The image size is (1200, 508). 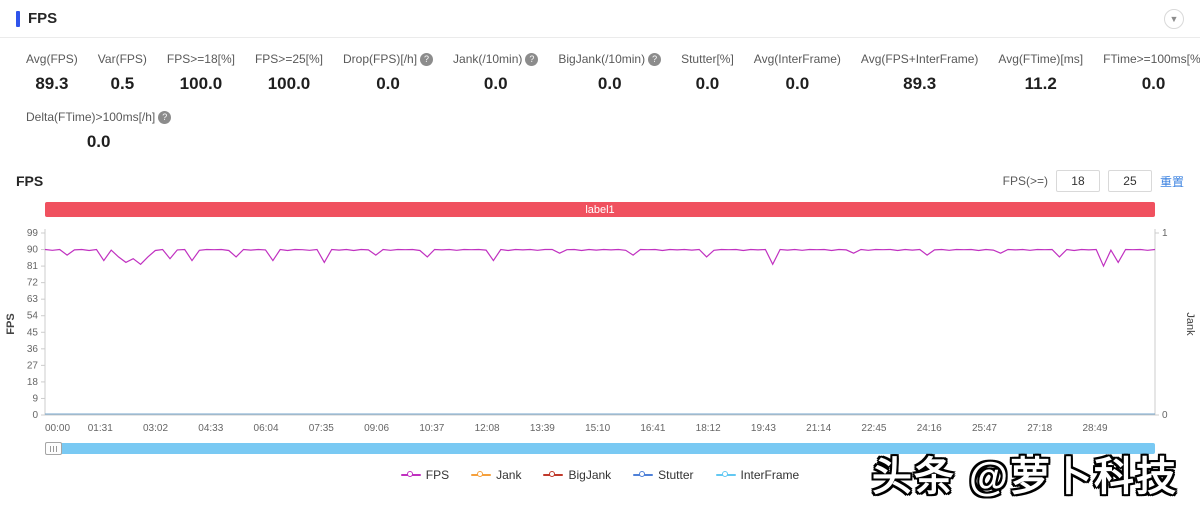 What do you see at coordinates (122, 73) in the screenshot?
I see `metric-cell: Var(FPS) 0.5` at bounding box center [122, 73].